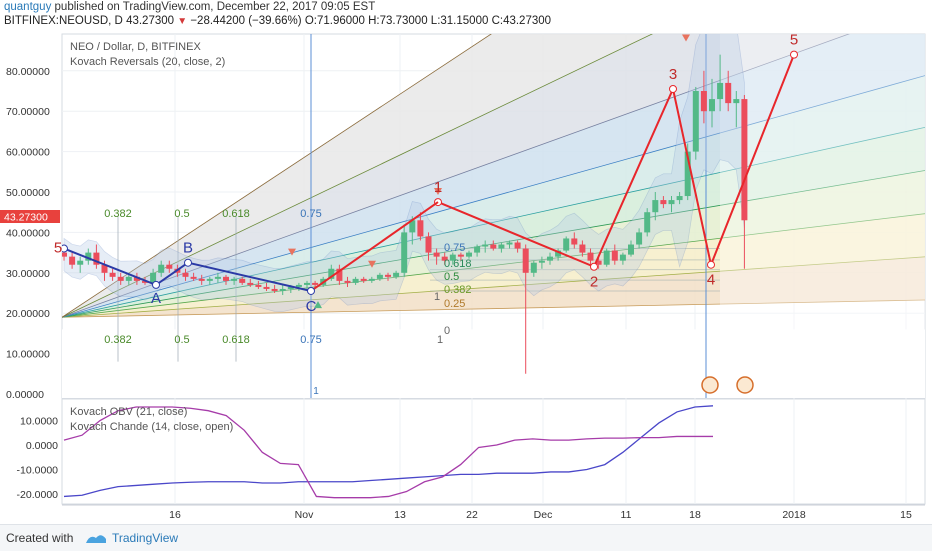 The image size is (932, 551). What do you see at coordinates (304, 515) in the screenshot?
I see `x-tick-label: Nov` at bounding box center [304, 515].